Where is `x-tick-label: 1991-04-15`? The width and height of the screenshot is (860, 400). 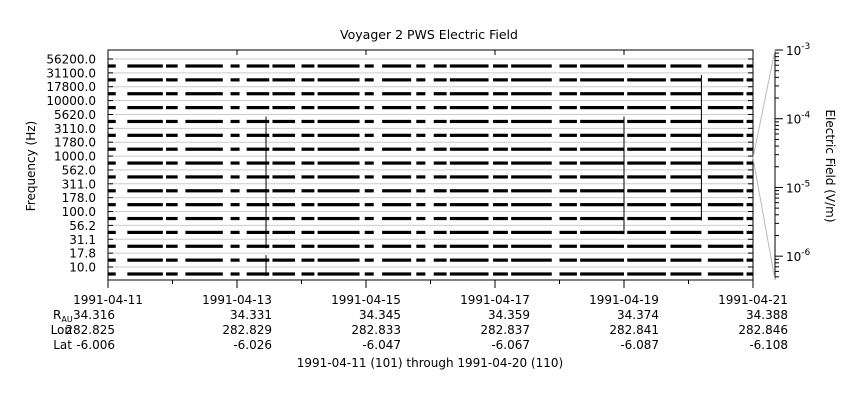 x-tick-label: 1991-04-15 is located at coordinates (366, 300).